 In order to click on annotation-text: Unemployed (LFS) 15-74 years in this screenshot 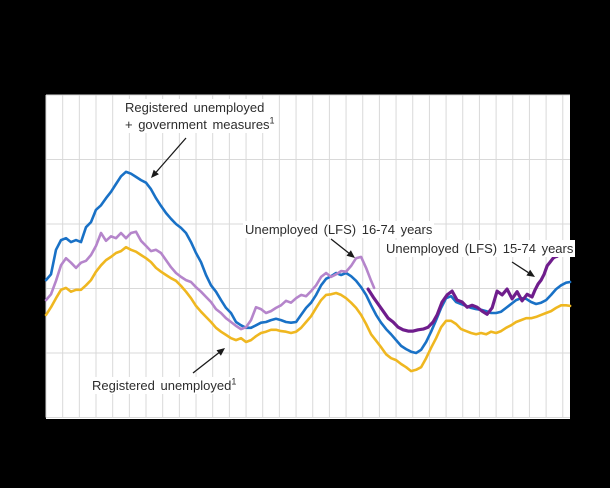, I will do `click(480, 248)`.